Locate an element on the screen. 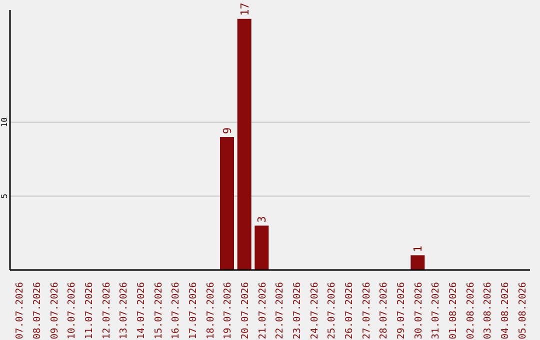 Image resolution: width=540 pixels, height=340 pixels. x-tick-label: 27.07.2026 is located at coordinates (366, 311).